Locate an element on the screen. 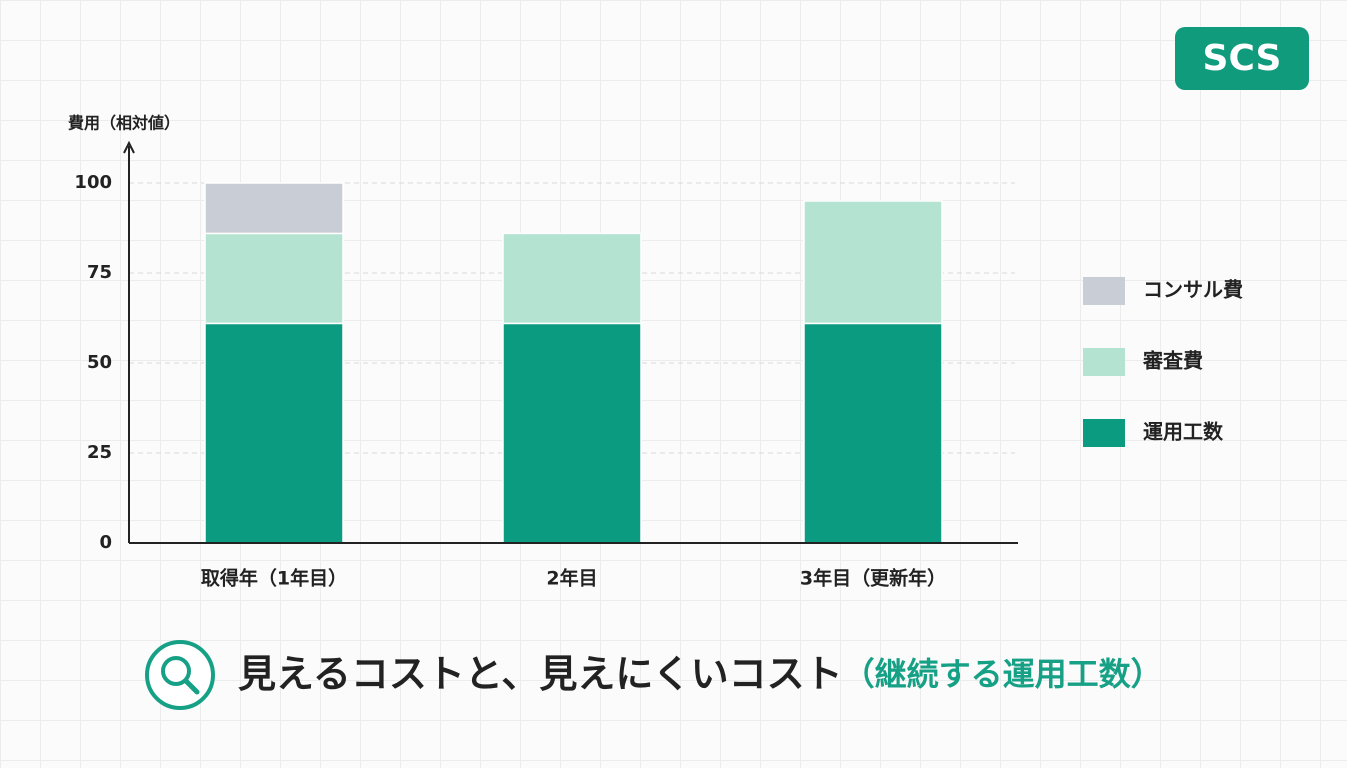 This screenshot has height=768, width=1347. legend-label: 運用工数 is located at coordinates (1183, 432).